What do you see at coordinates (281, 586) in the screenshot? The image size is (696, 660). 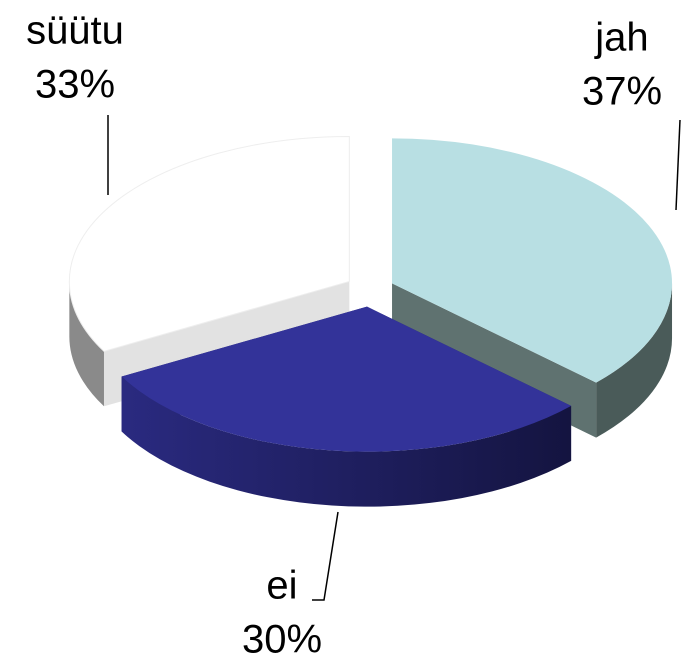 I see `category-label: ei` at bounding box center [281, 586].